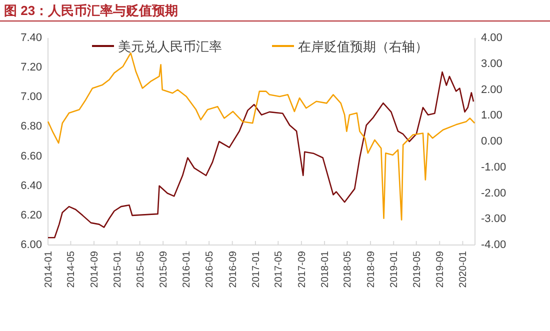  I want to click on x-tick-label: 2018-09, so click(372, 269).